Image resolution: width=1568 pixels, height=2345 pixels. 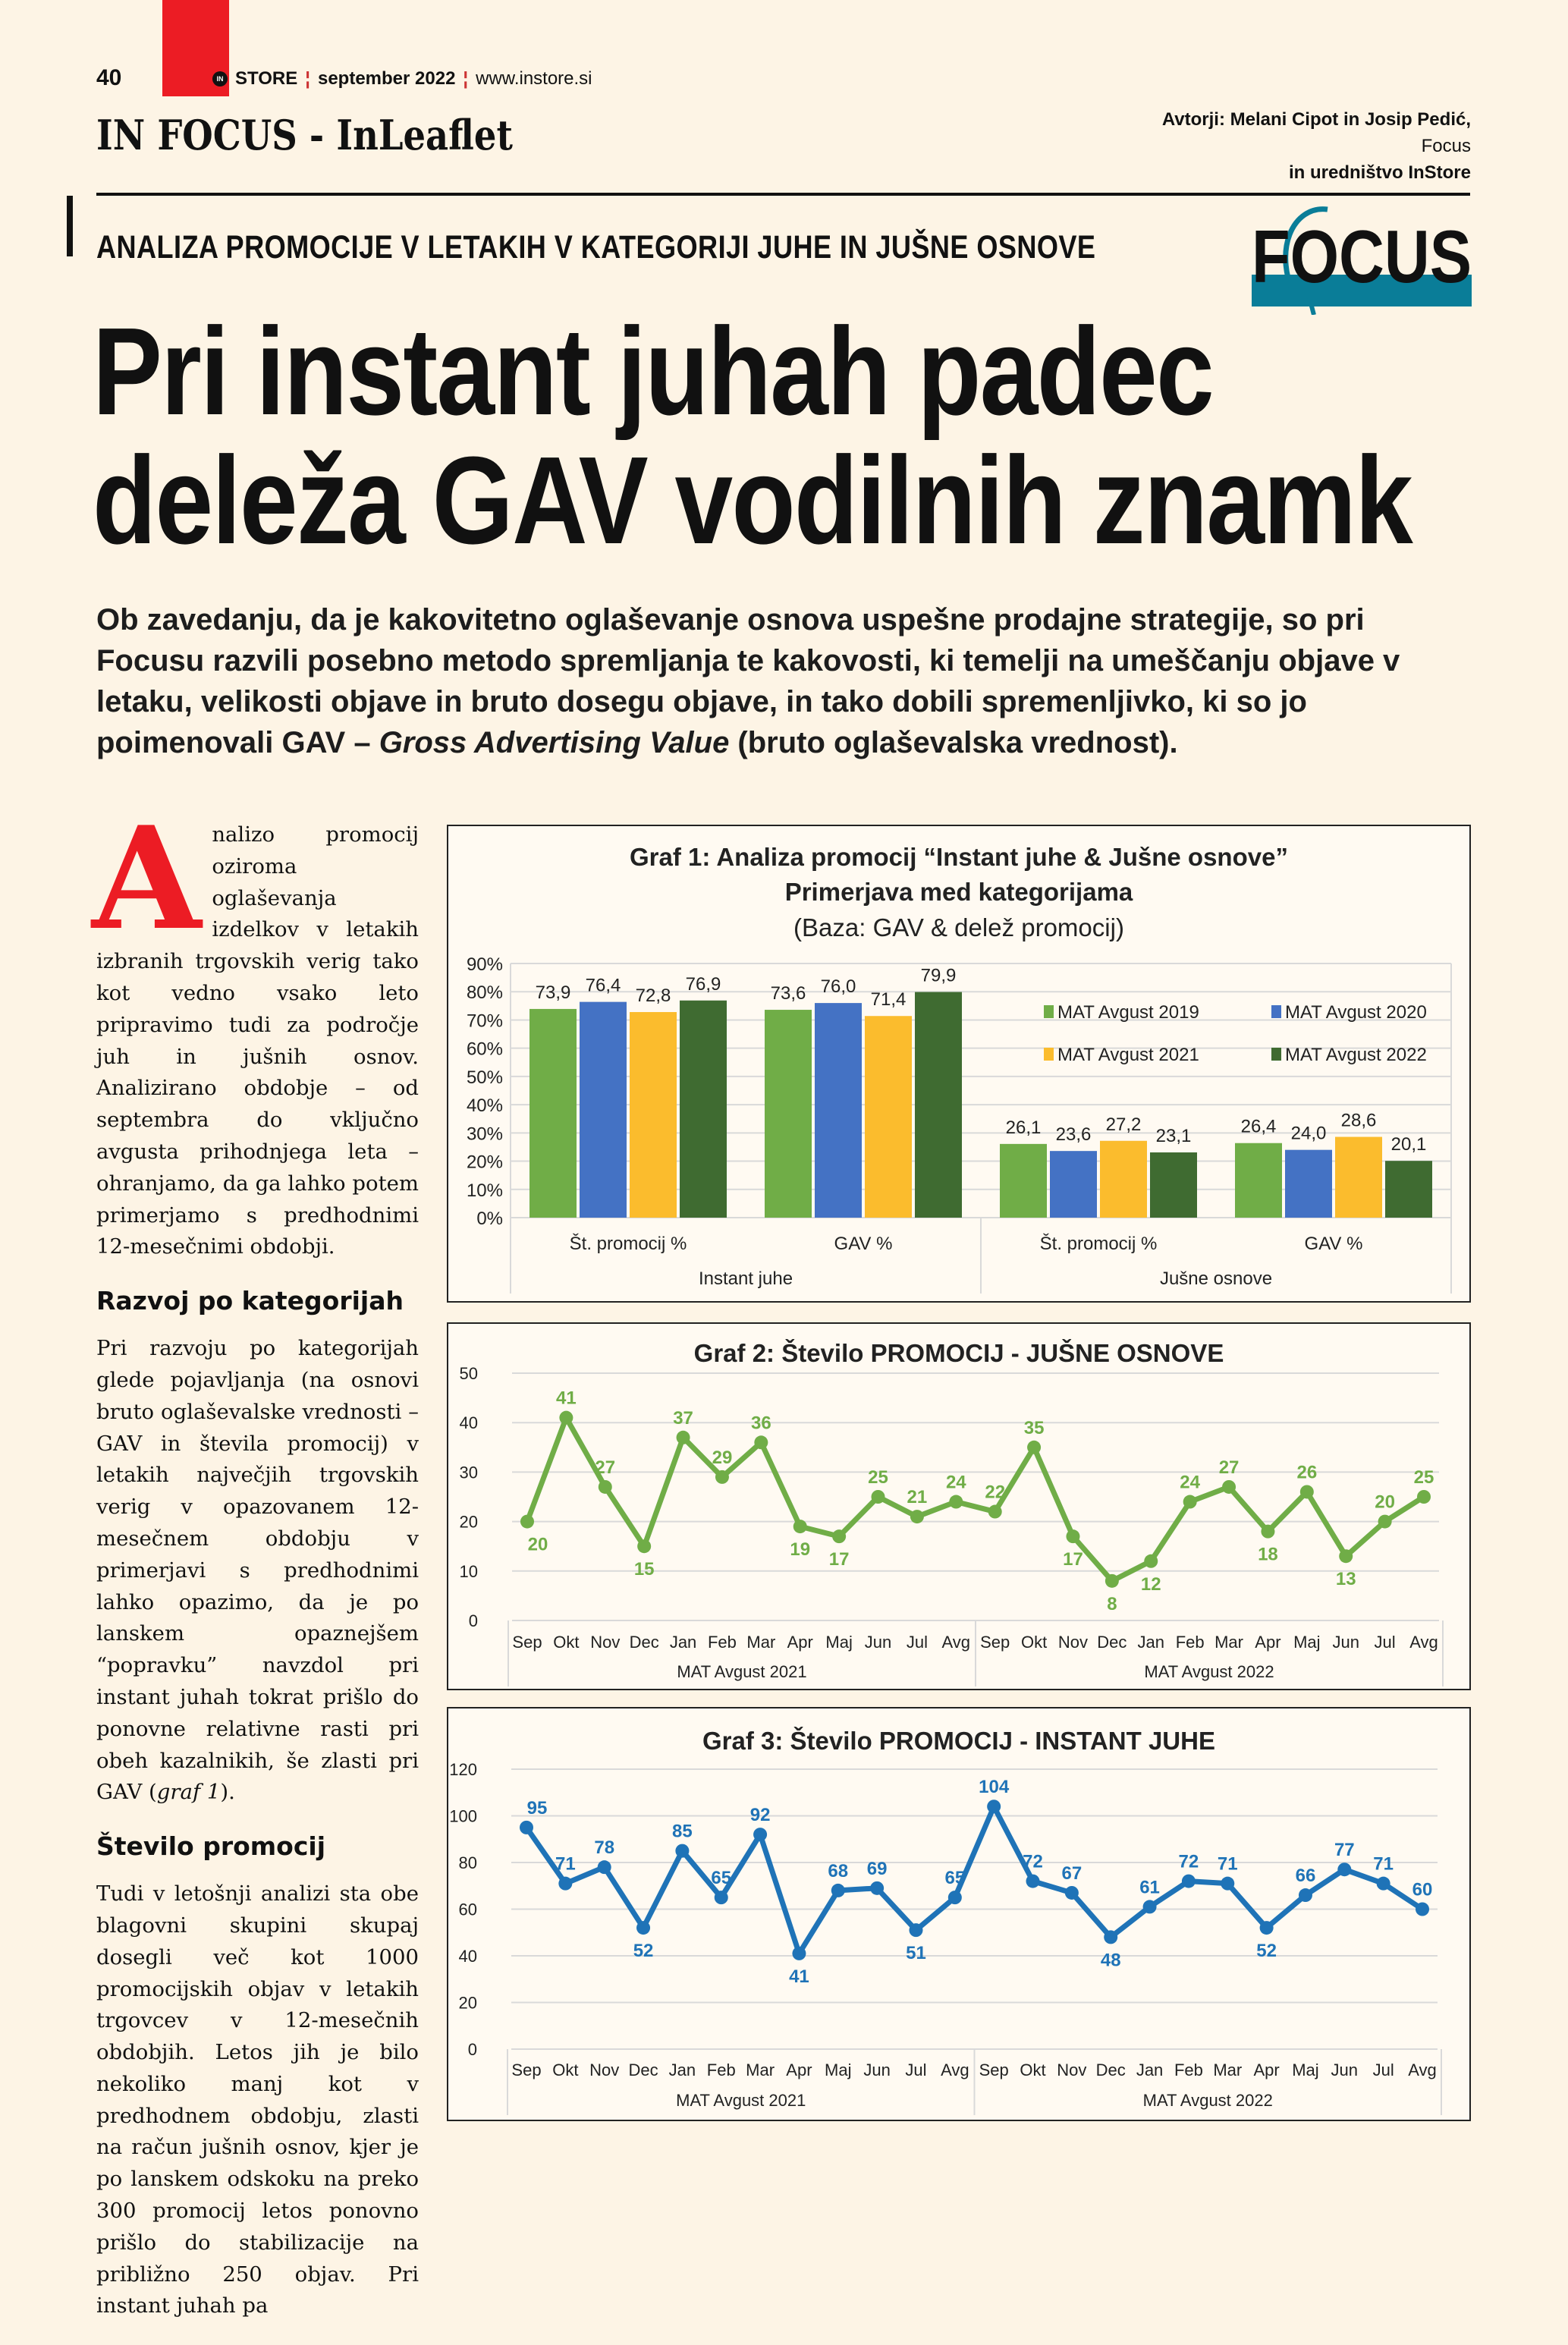 What do you see at coordinates (1424, 1477) in the screenshot?
I see `data-label: 25` at bounding box center [1424, 1477].